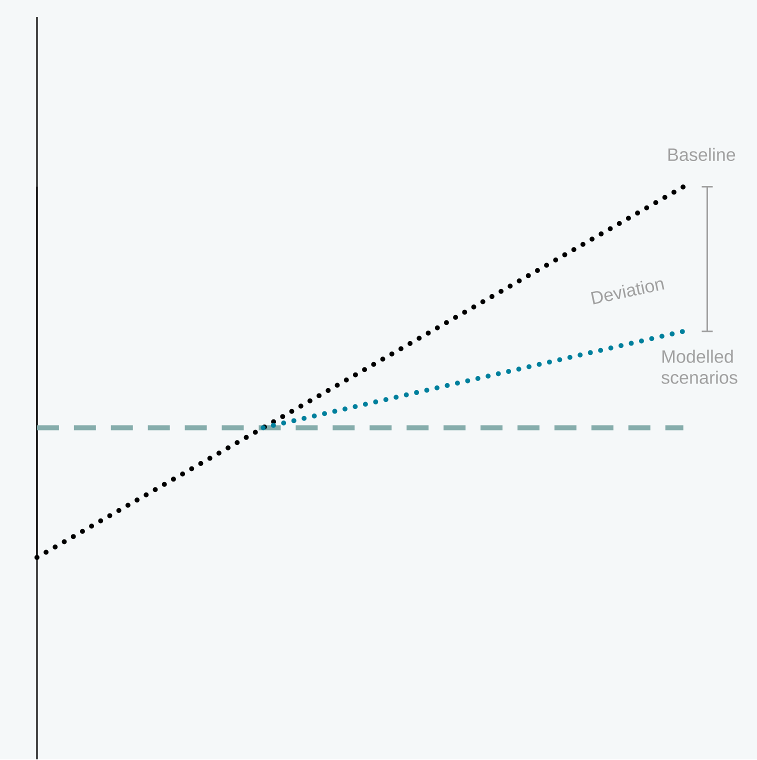  Describe the element at coordinates (701, 155) in the screenshot. I see `series-label: Baseline` at that location.